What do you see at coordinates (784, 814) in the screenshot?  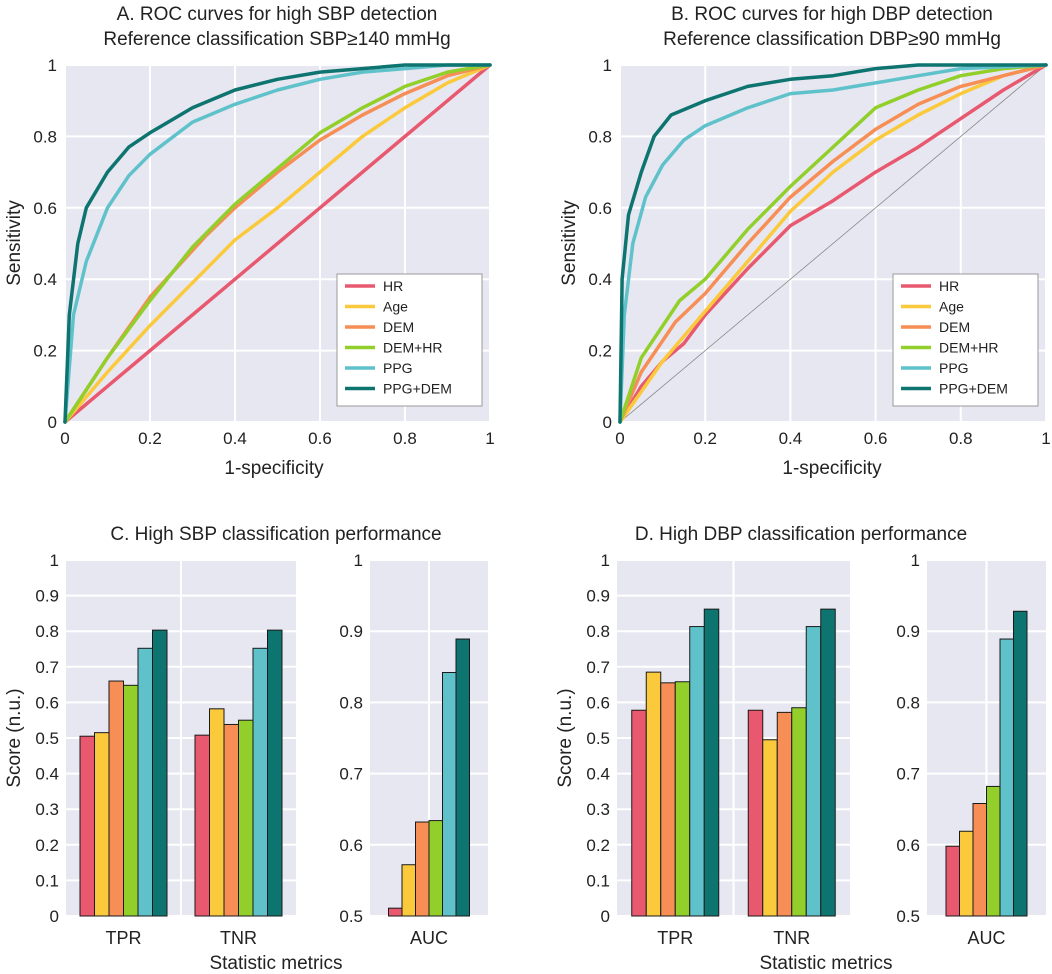 I see `bar-tnr-dem` at bounding box center [784, 814].